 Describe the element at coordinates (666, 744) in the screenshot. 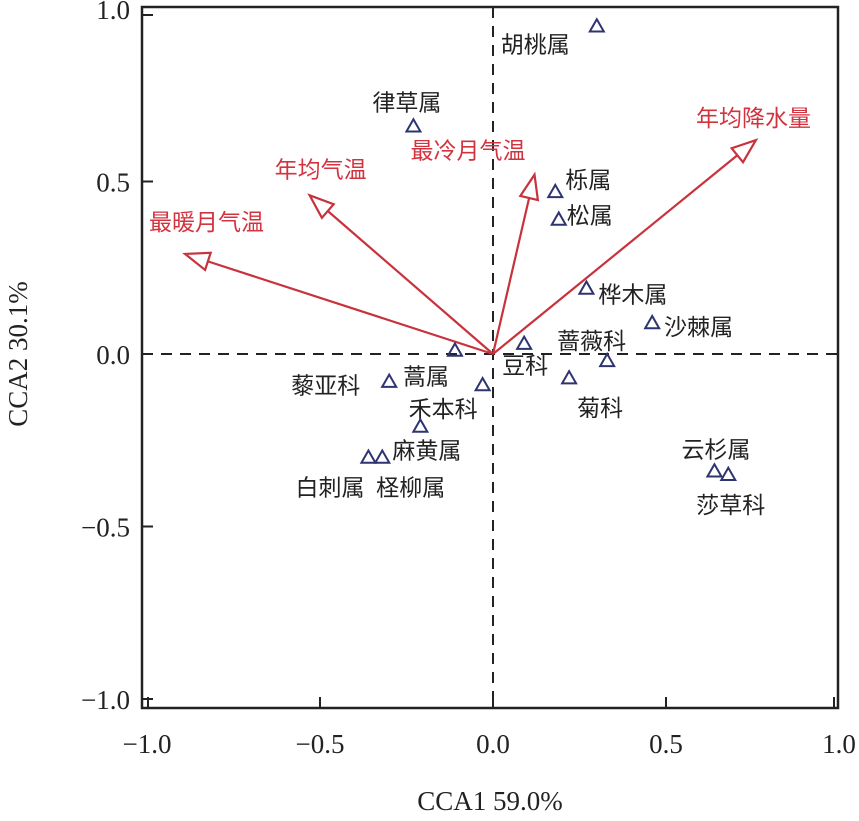

I see `x-tick-label: 0.5` at that location.